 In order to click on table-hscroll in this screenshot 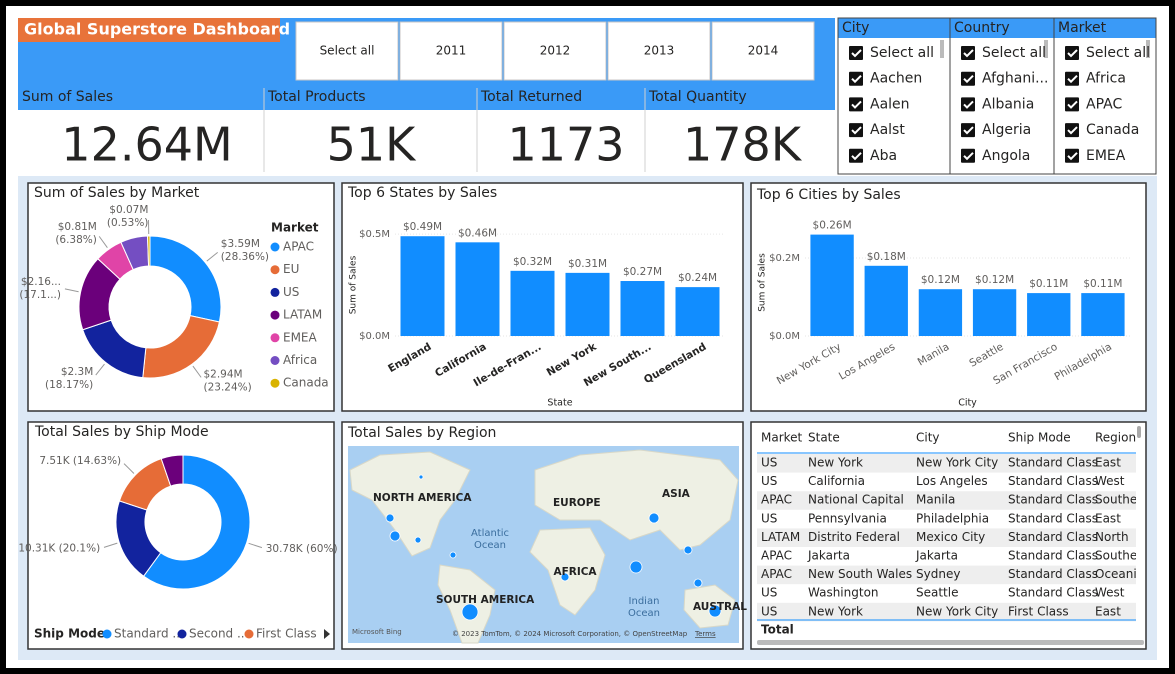, I will do `click(950, 642)`.